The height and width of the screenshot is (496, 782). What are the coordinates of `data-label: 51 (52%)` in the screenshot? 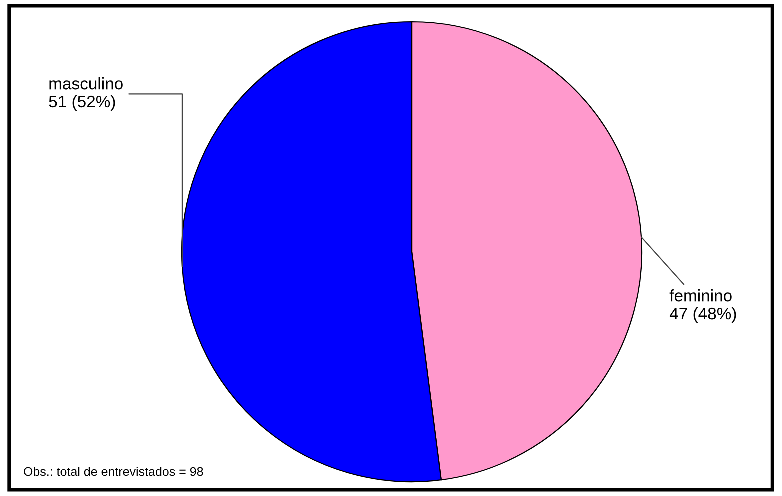 It's located at (82, 103).